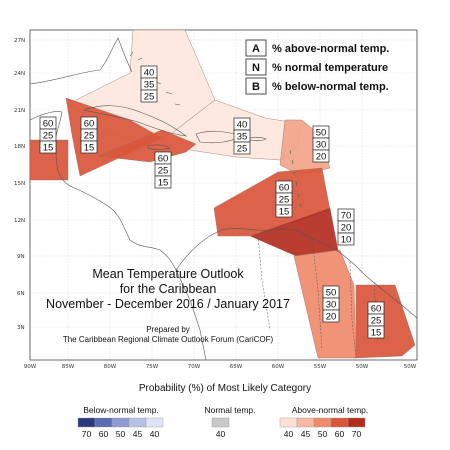  I want to click on lat-label: 6N, so click(21, 294).